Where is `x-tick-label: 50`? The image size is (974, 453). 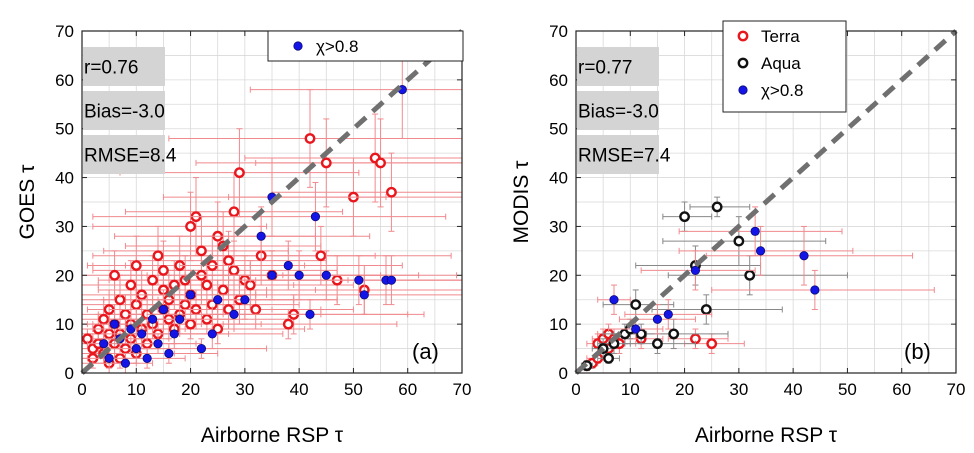 x-tick-label: 50 is located at coordinates (847, 389).